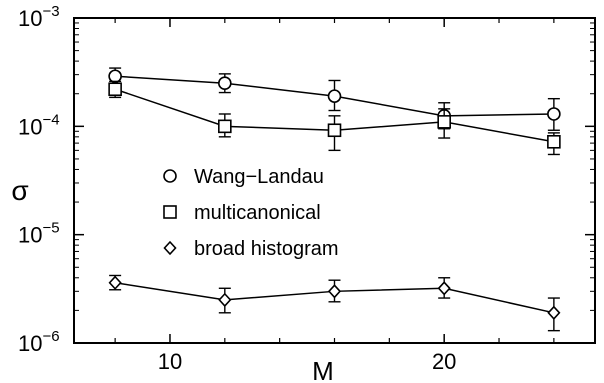 The width and height of the screenshot is (604, 383). I want to click on x-axis-label: M, so click(323, 369).